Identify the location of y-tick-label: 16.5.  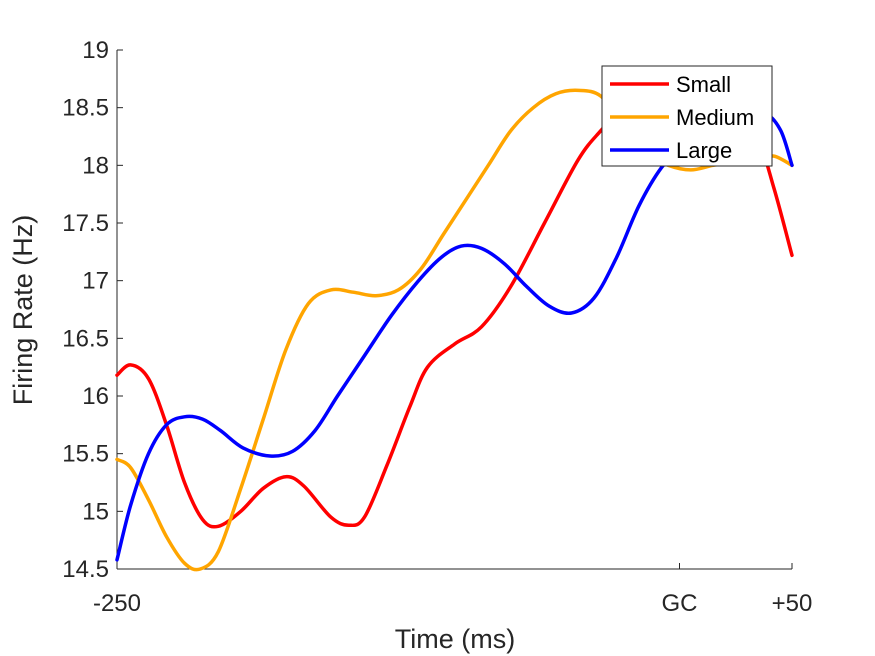
(85, 338).